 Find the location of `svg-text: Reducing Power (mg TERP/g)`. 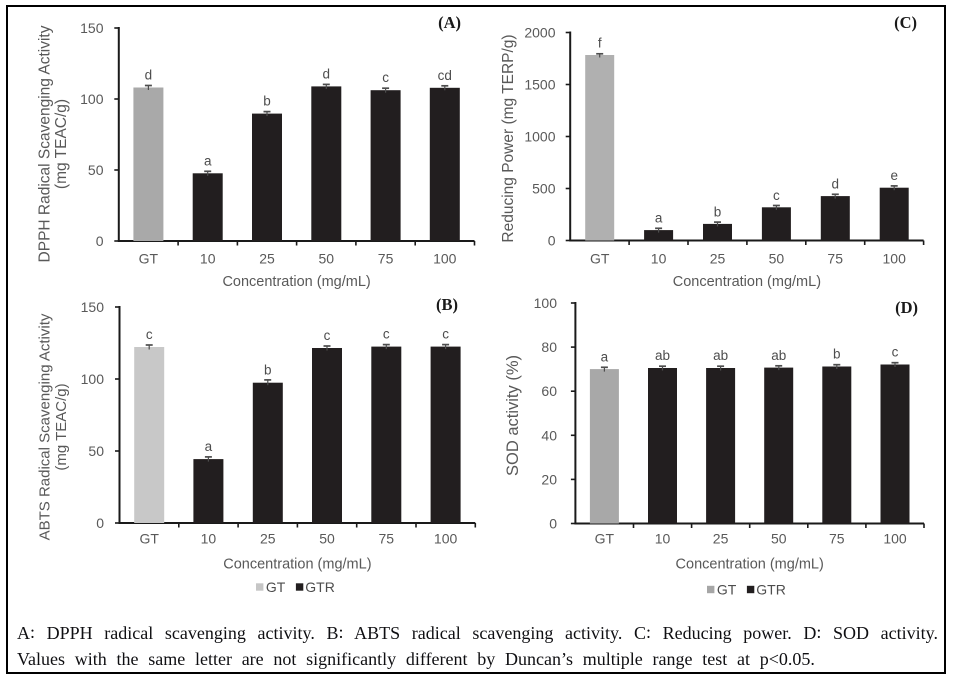

svg-text: Reducing Power (mg TERP/g) is located at coordinates (508, 138).